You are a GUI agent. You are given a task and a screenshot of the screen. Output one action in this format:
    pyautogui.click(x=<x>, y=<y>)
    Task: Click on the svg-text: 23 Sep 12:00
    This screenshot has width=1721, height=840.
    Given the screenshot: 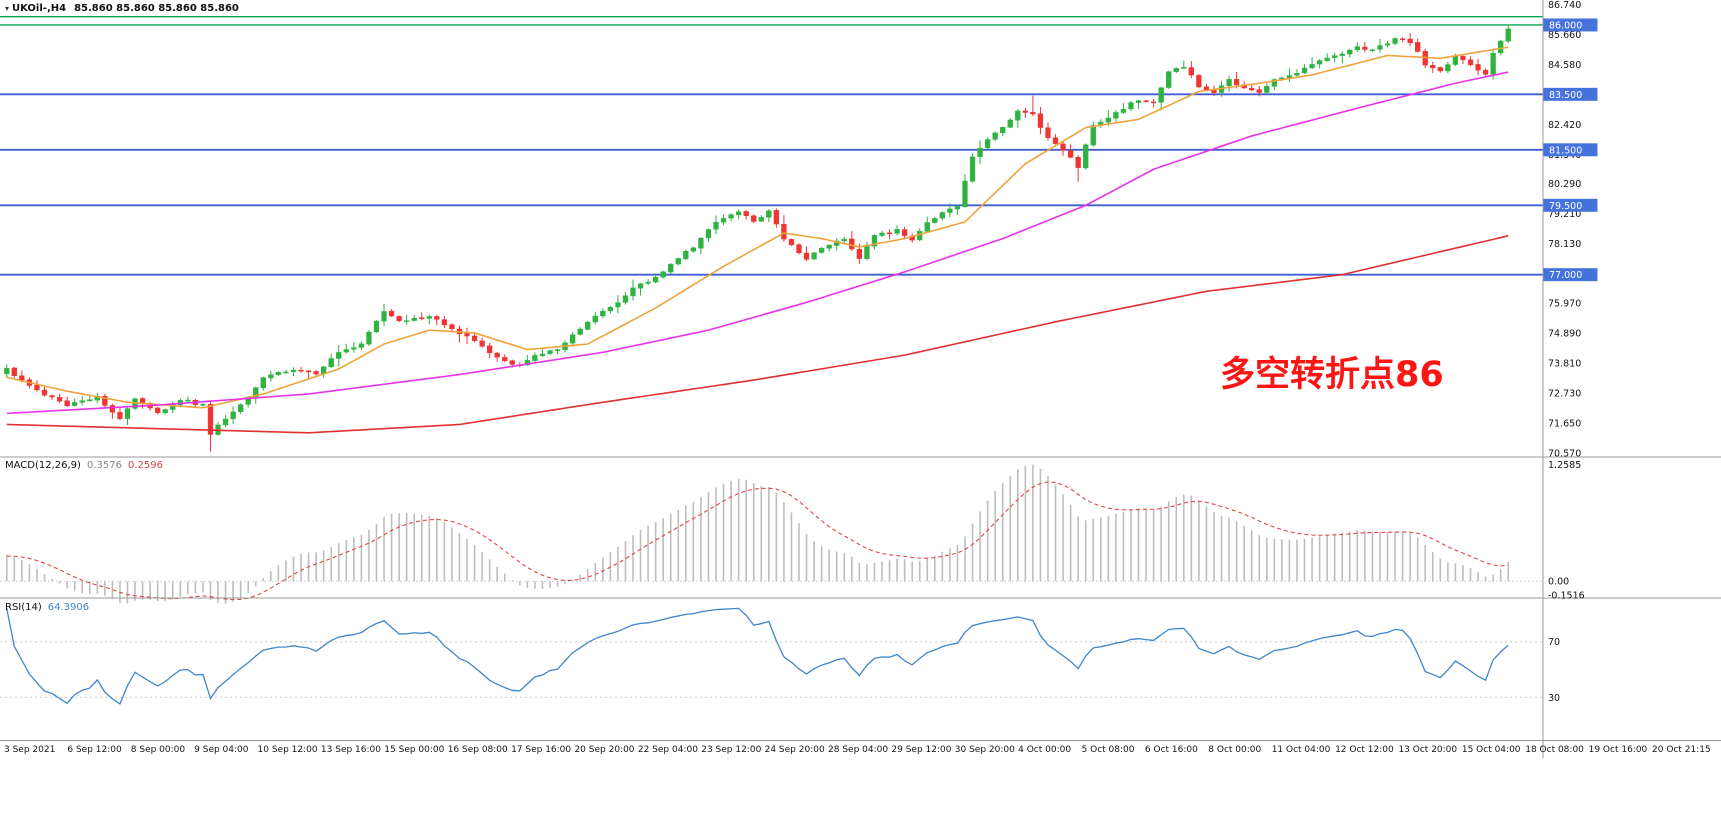 What is the action you would take?
    pyautogui.click(x=731, y=750)
    